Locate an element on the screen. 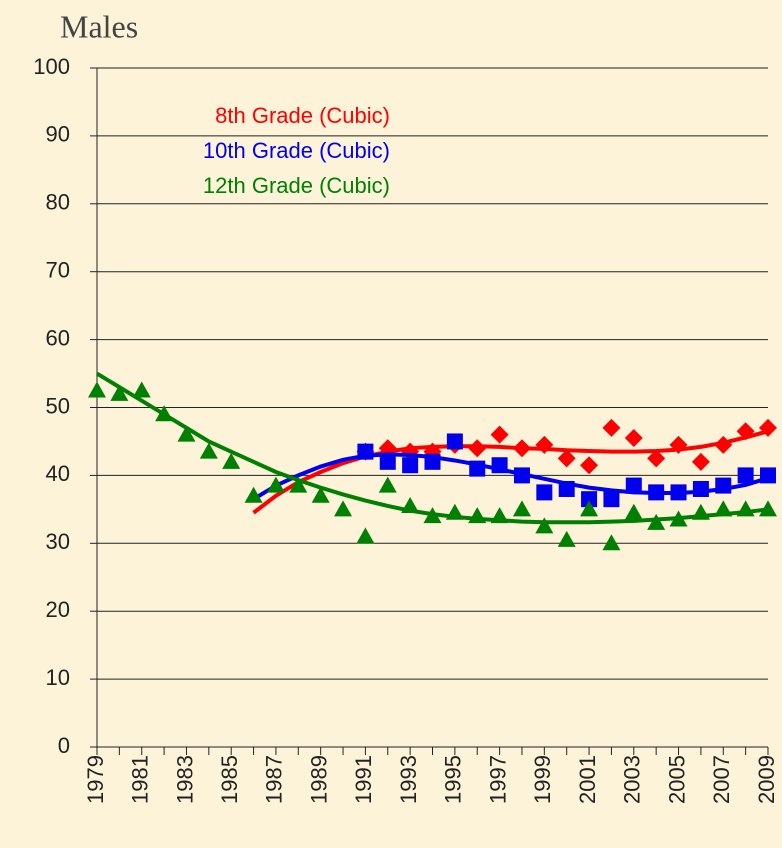 The height and width of the screenshot is (848, 782). x-tick-label: 2001 is located at coordinates (587, 779).